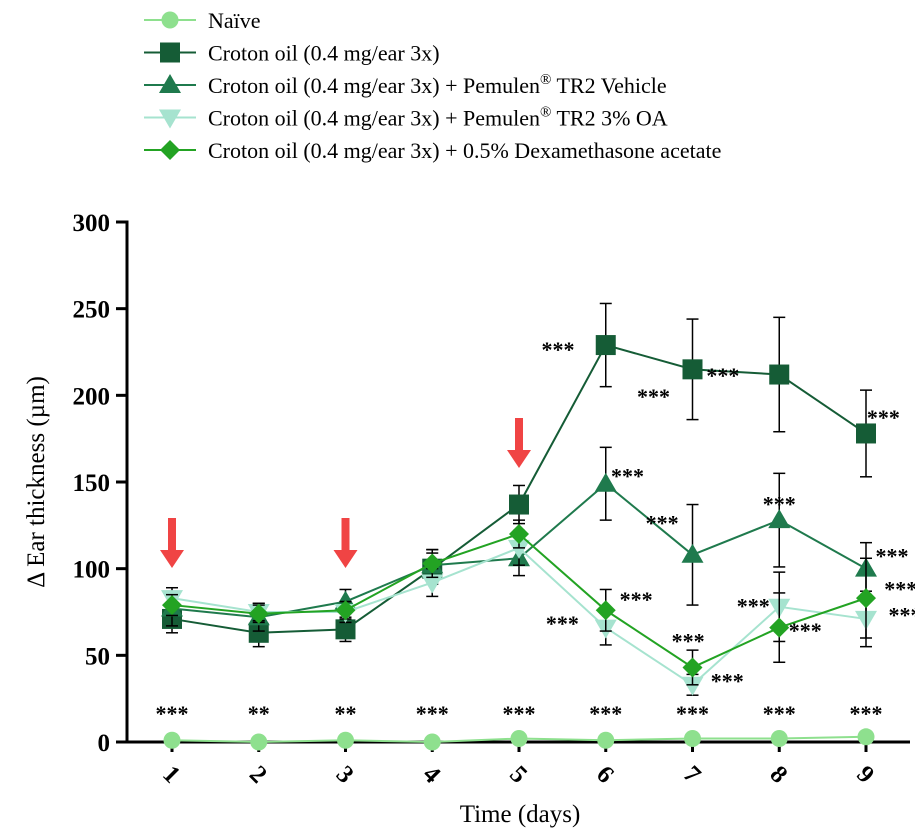 Image resolution: width=915 pixels, height=831 pixels. I want to click on x-tick-label: 1, so click(171, 775).